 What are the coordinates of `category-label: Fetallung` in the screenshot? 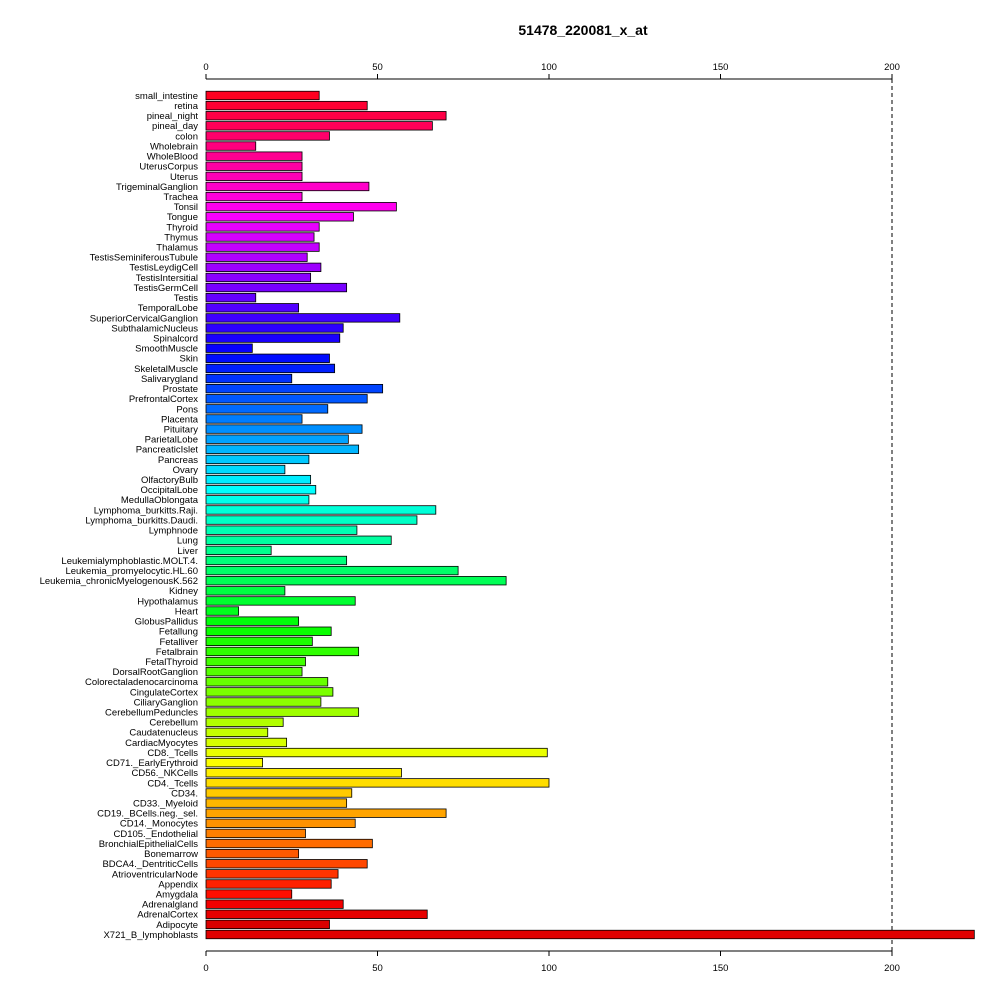 It's located at (178, 632).